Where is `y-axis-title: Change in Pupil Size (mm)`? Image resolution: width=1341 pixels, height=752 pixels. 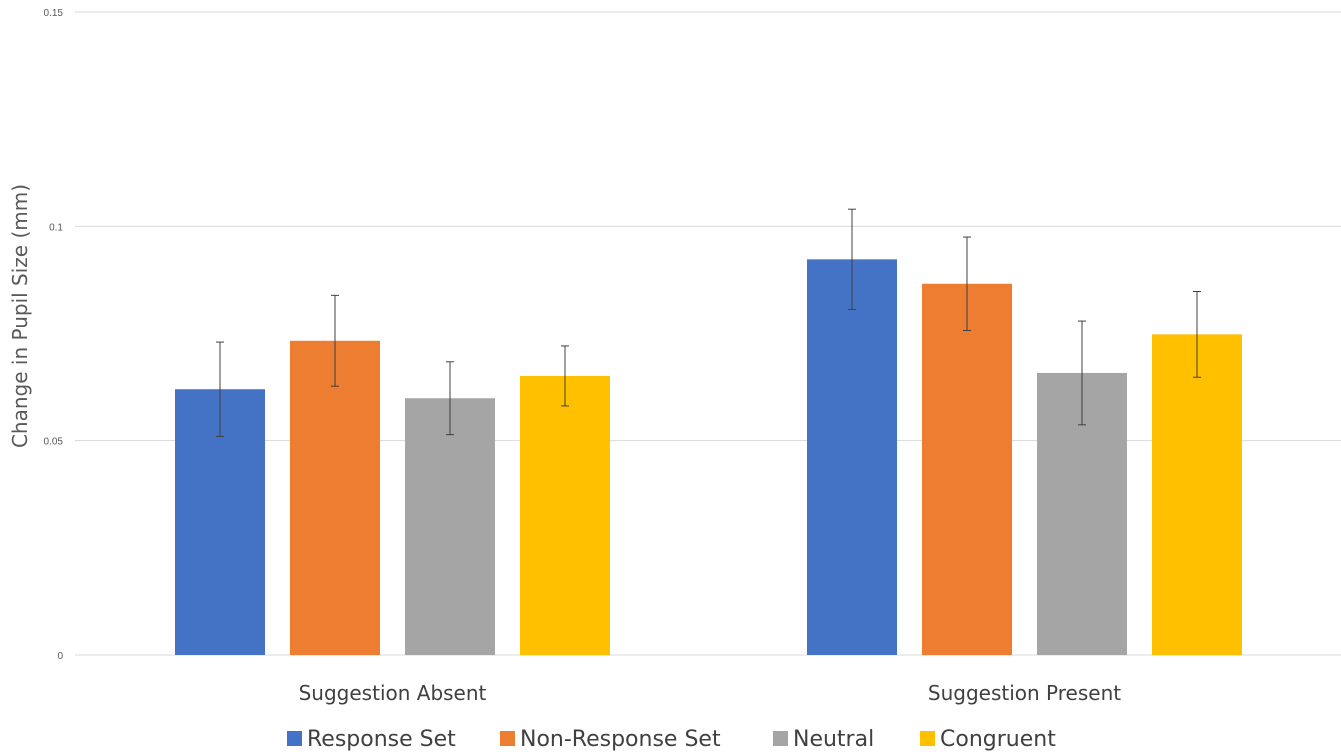
y-axis-title: Change in Pupil Size (mm) is located at coordinates (20, 316).